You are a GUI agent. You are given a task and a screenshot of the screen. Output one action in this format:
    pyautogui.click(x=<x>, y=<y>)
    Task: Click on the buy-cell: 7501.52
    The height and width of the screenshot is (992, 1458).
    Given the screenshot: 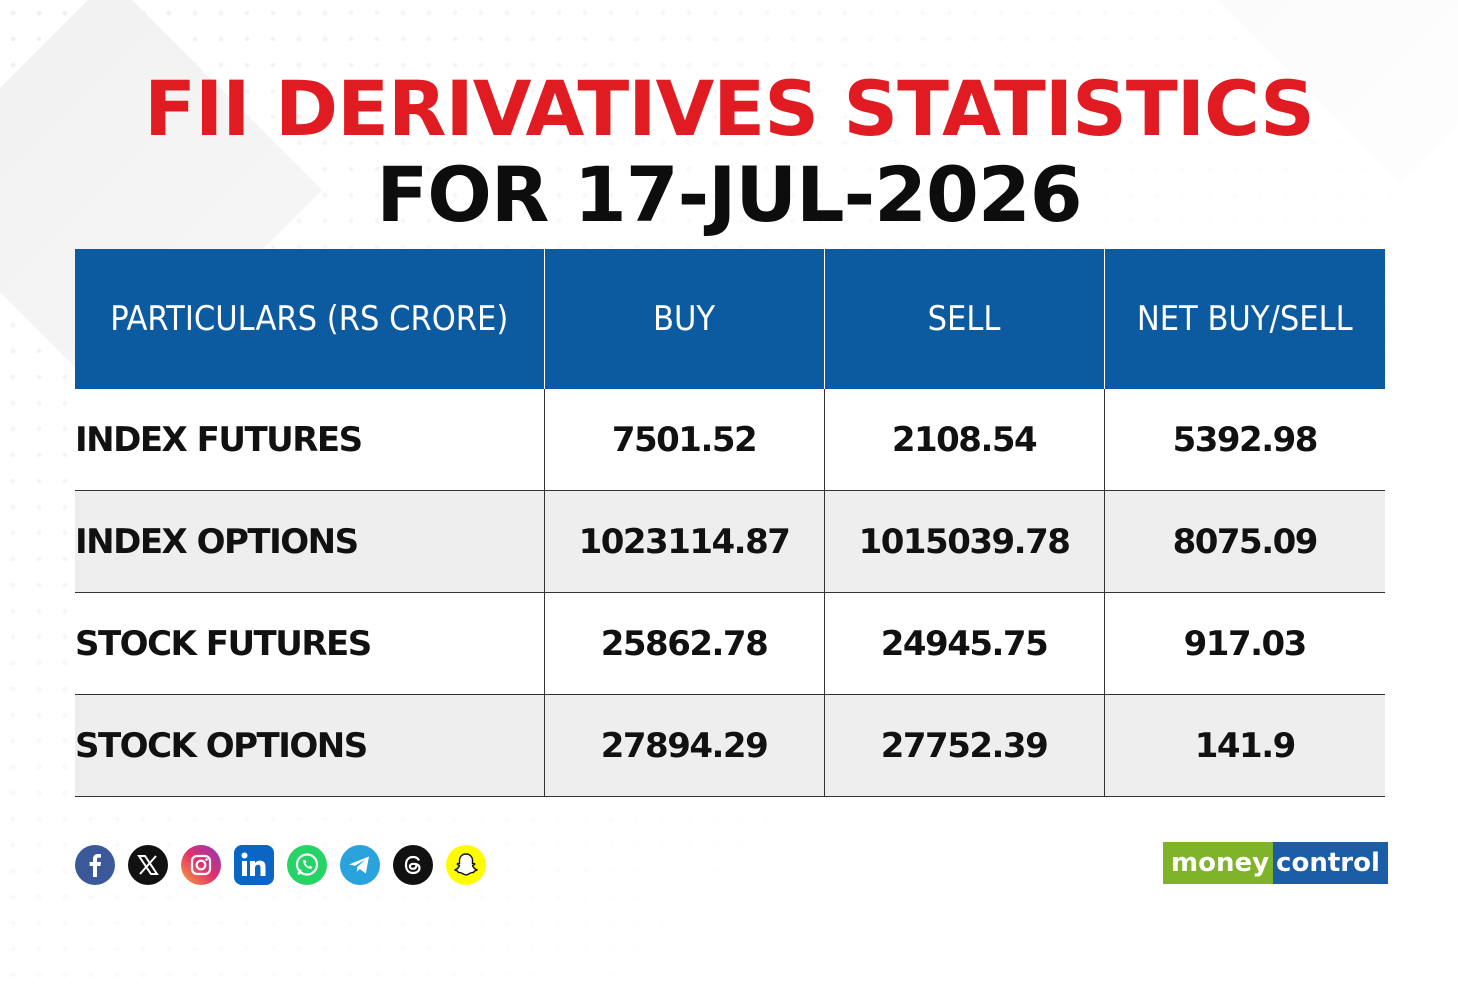 What is the action you would take?
    pyautogui.click(x=683, y=440)
    